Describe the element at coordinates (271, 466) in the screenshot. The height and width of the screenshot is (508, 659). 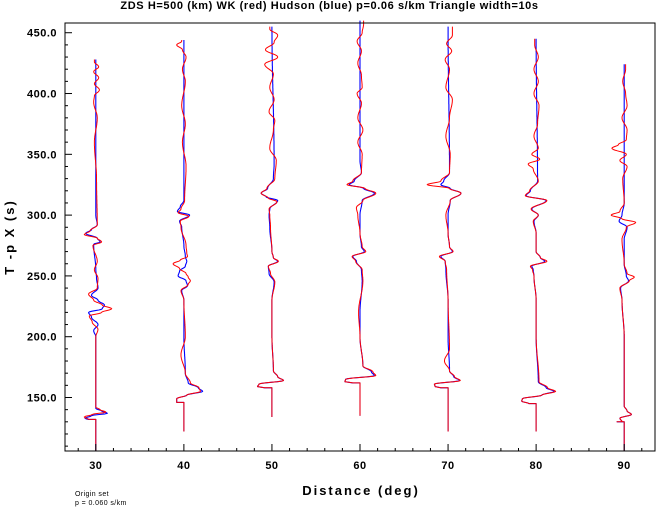
I see `x-tick-label: 50` at that location.